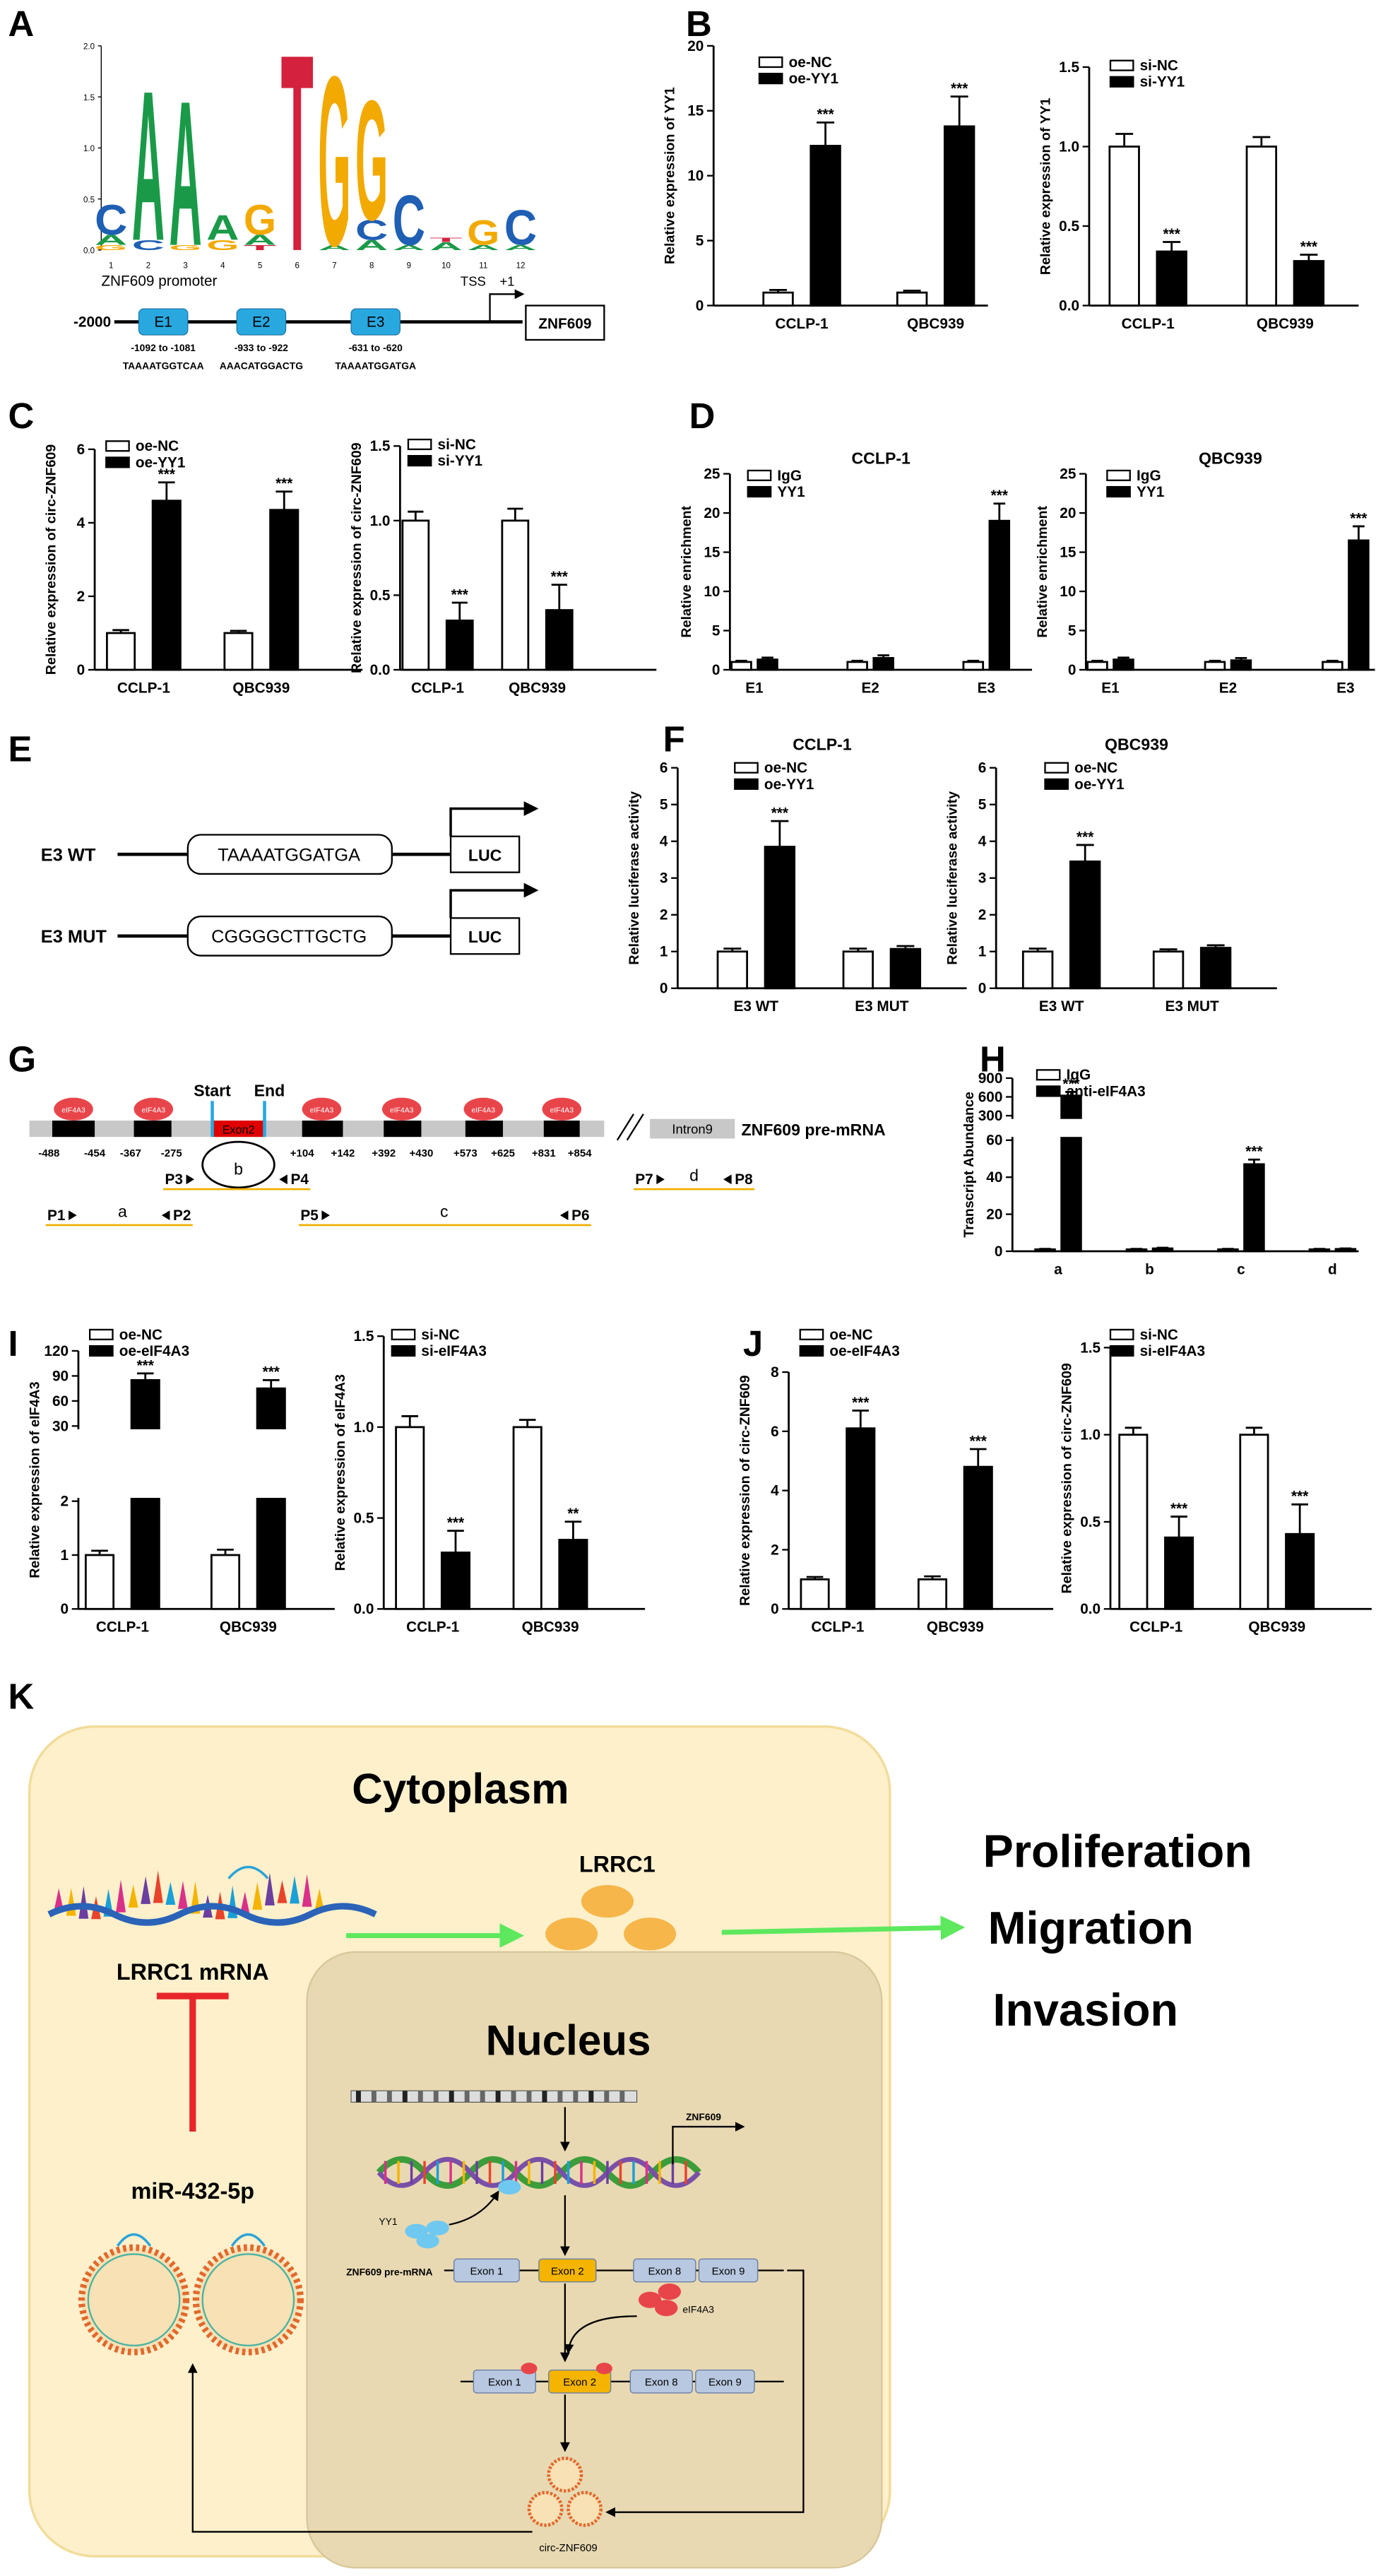 This screenshot has width=1388, height=2576. Describe the element at coordinates (955, 1627) in the screenshot. I see `x-tick-label: QBC939` at that location.